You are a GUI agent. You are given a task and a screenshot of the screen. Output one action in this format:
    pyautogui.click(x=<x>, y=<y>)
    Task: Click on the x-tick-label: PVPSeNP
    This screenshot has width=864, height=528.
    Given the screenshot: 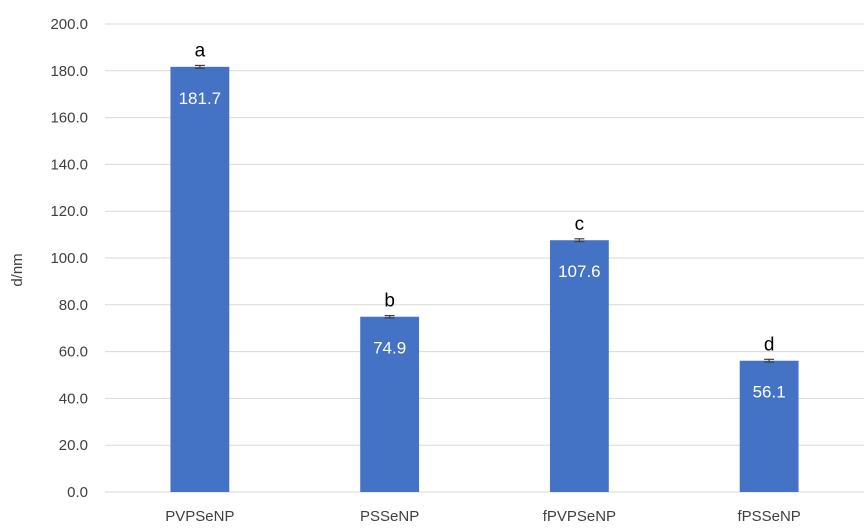 What is the action you would take?
    pyautogui.click(x=199, y=516)
    